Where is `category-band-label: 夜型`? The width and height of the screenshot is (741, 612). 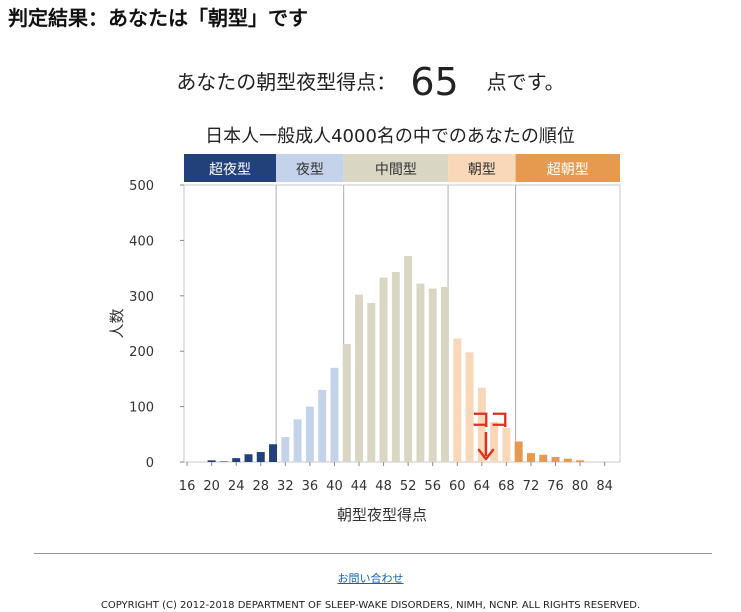 category-band-label: 夜型 is located at coordinates (310, 170).